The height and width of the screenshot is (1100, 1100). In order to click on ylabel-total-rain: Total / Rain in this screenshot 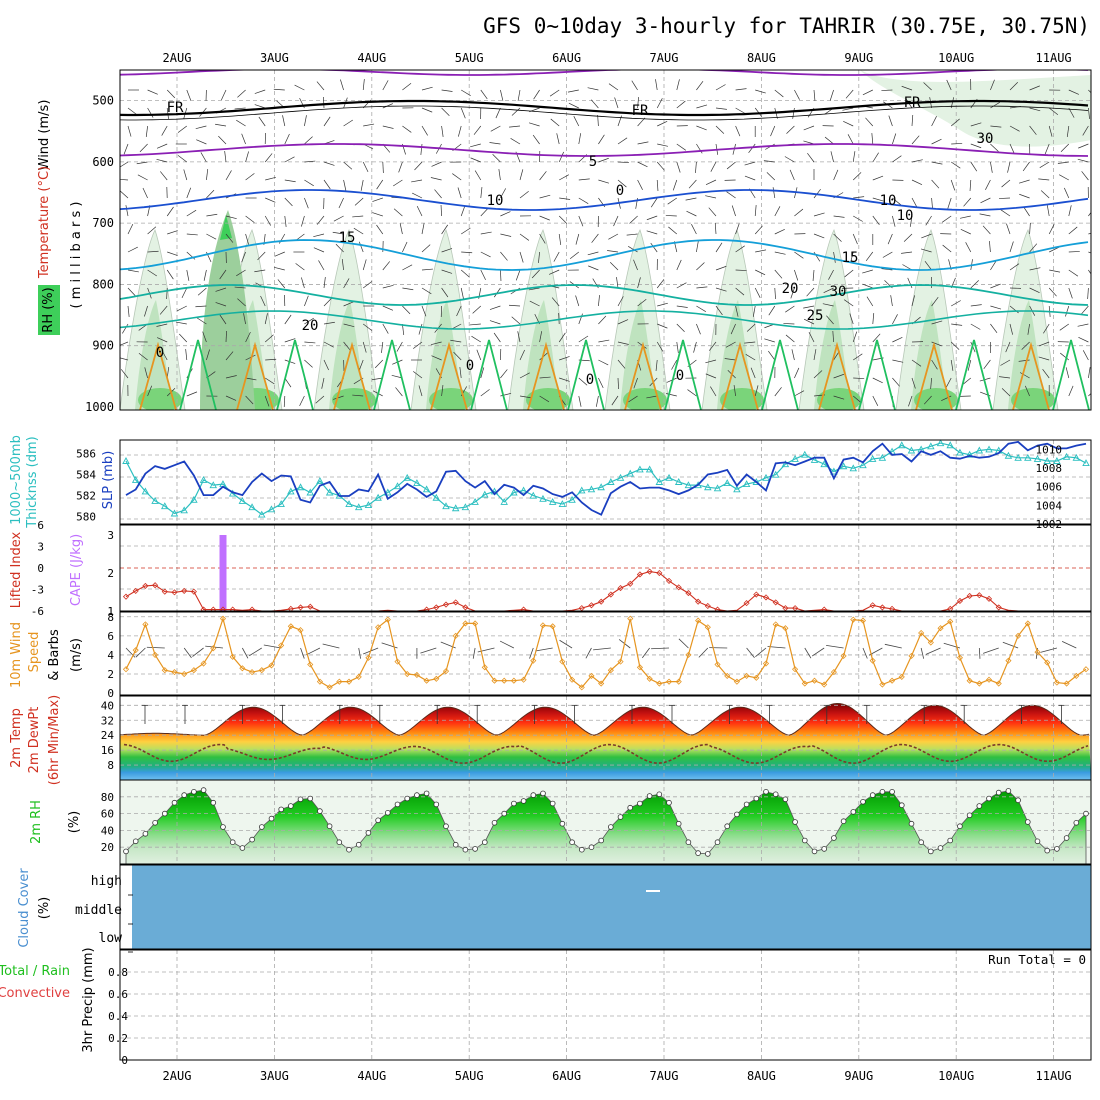, I will do `click(35, 971)`.